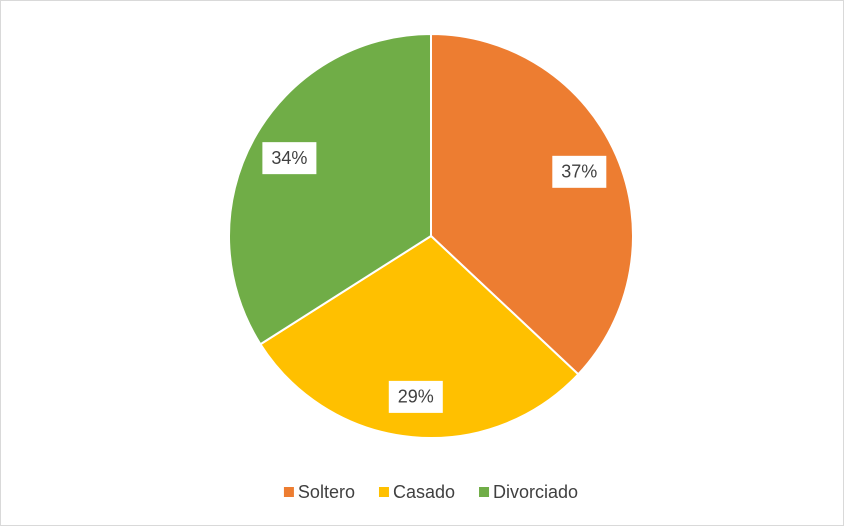 Image resolution: width=844 pixels, height=526 pixels. Describe the element at coordinates (326, 492) in the screenshot. I see `legend-label: Soltero` at that location.